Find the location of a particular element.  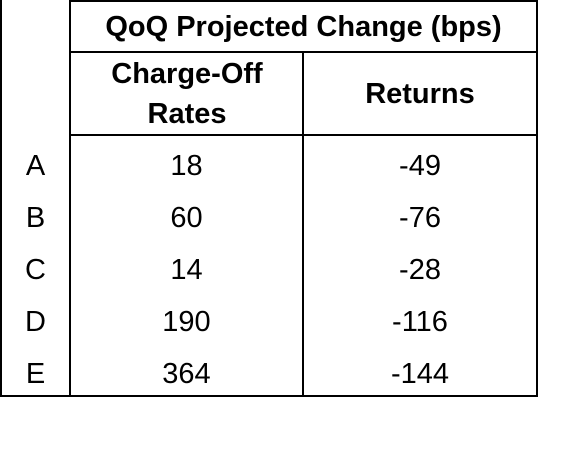

cell-value: 364 is located at coordinates (186, 374).